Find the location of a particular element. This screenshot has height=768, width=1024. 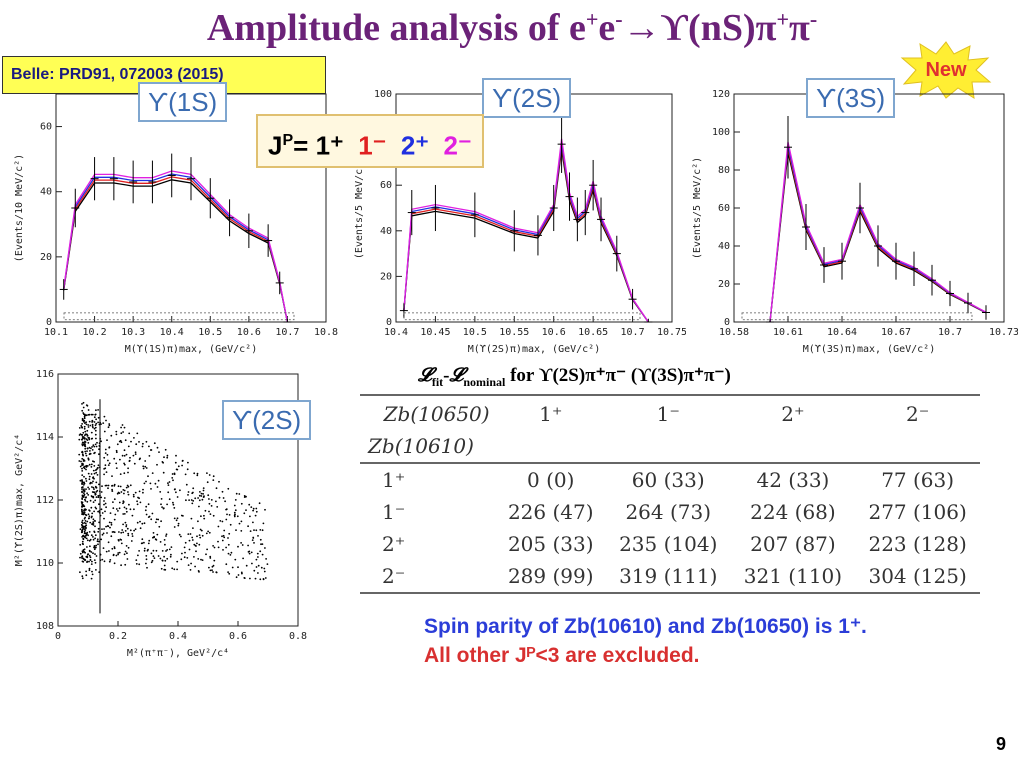

y-tick-label: 100 is located at coordinates (721, 132).